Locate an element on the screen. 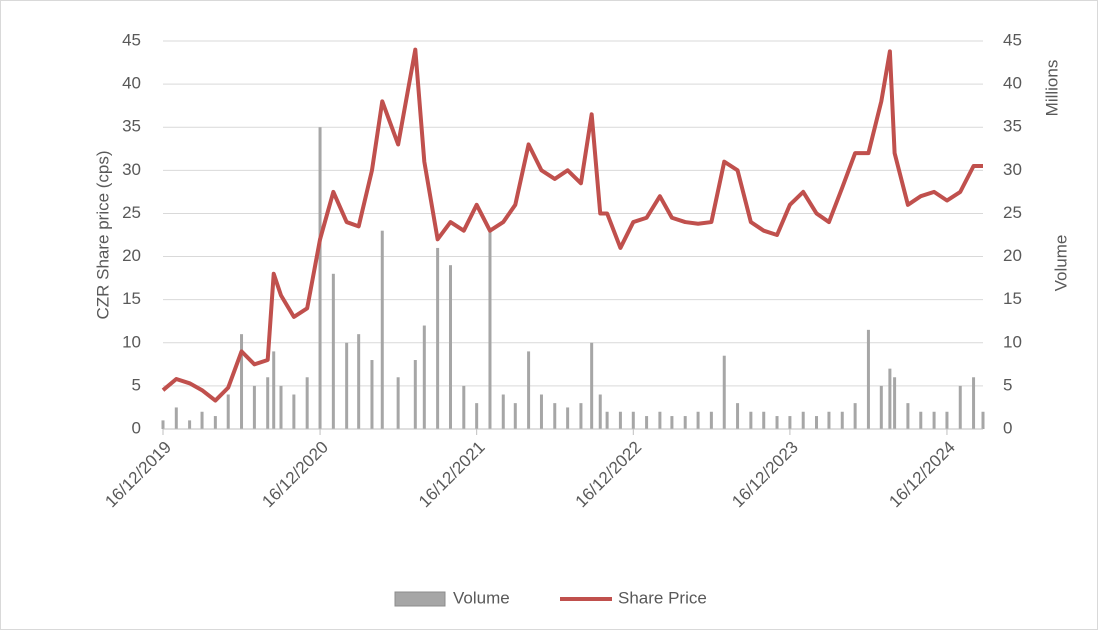 The width and height of the screenshot is (1098, 630). y2-tick-label: 20 is located at coordinates (1012, 255).